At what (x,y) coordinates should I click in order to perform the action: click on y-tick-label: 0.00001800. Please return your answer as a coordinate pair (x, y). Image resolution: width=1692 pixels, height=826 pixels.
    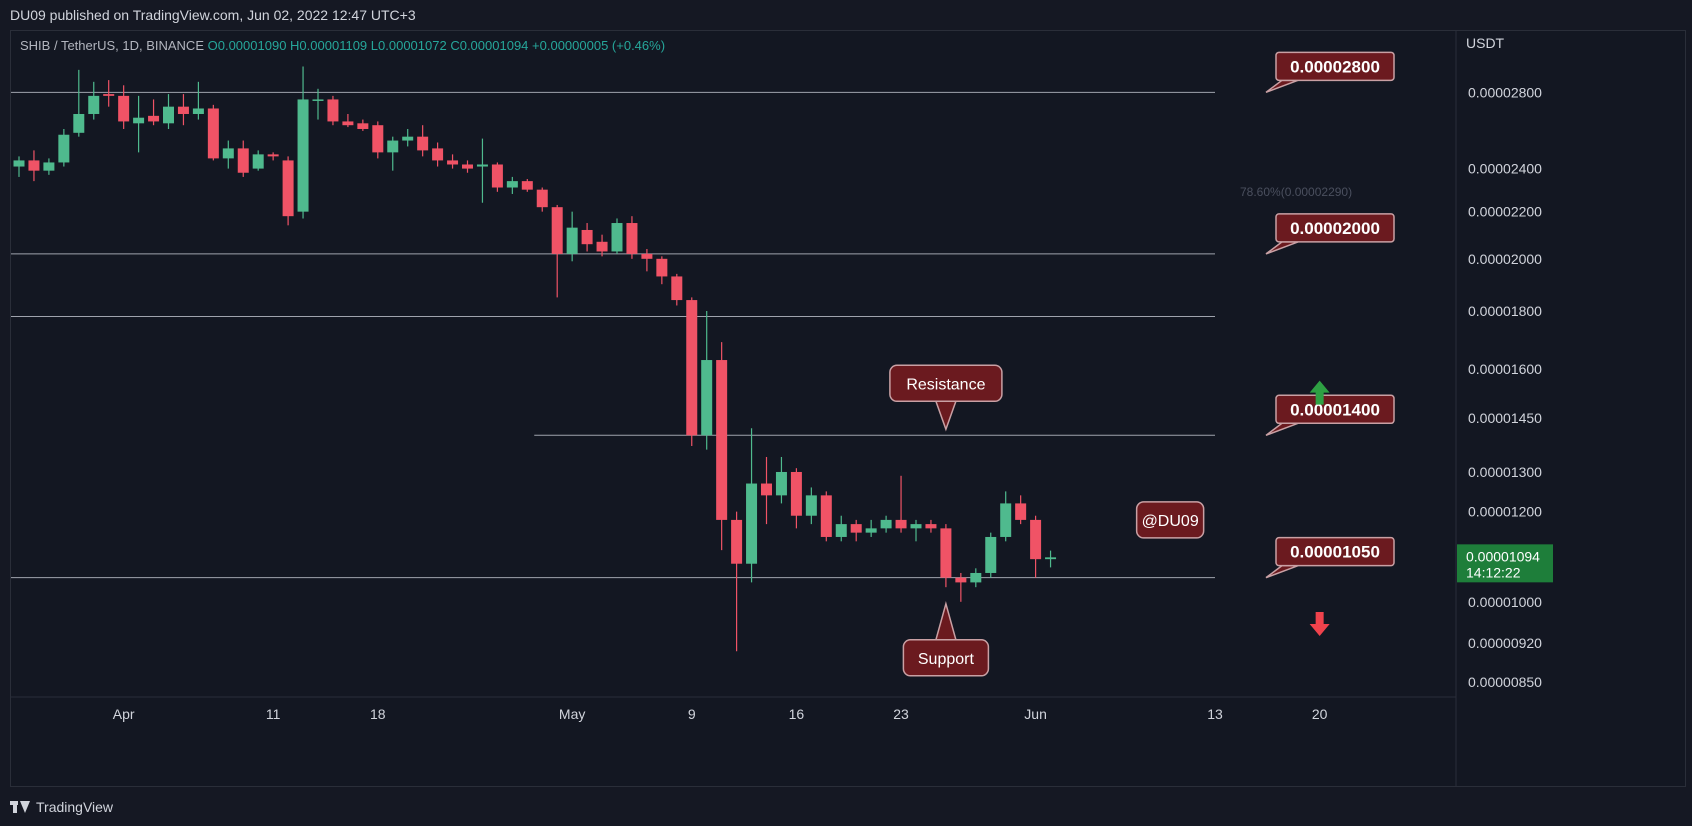
    Looking at the image, I should click on (1505, 311).